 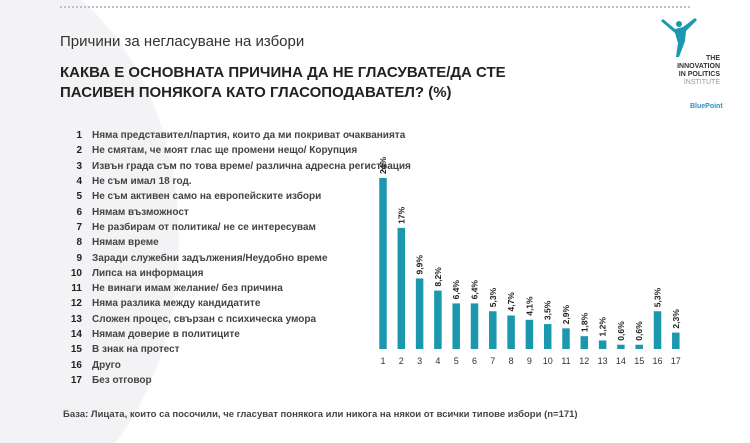 What do you see at coordinates (125, 243) in the screenshot?
I see `legend-label: Нямам време` at bounding box center [125, 243].